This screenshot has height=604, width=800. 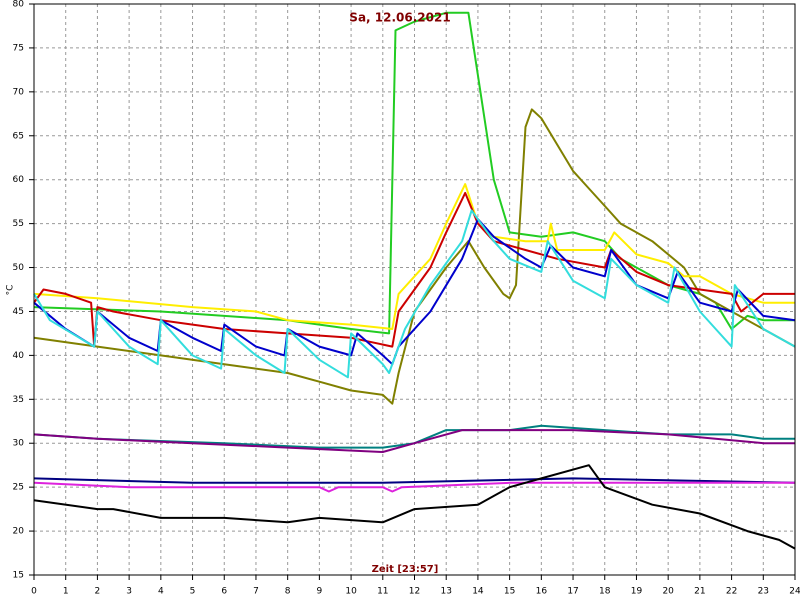 I want to click on x-axis-label: Zeit [23:57], so click(x=405, y=569).